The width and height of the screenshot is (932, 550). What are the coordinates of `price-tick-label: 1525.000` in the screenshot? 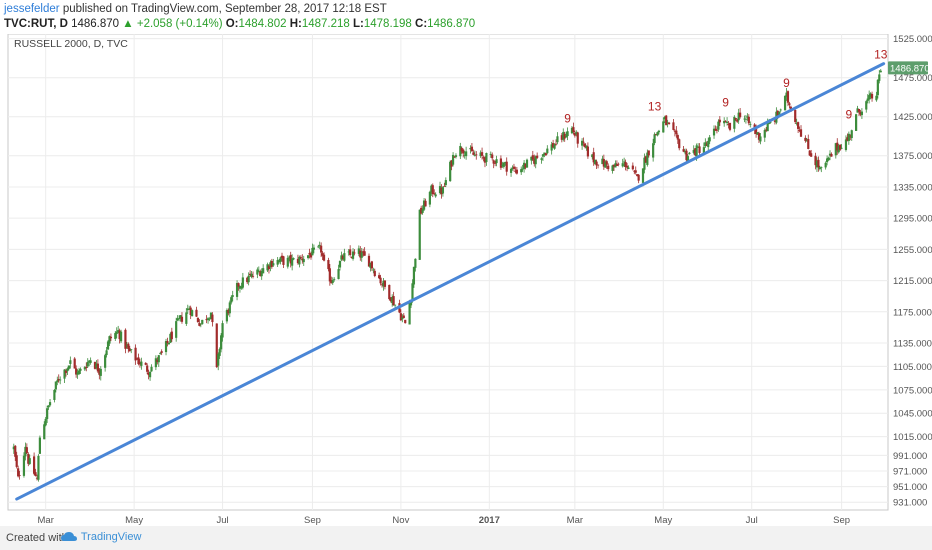 It's located at (912, 39).